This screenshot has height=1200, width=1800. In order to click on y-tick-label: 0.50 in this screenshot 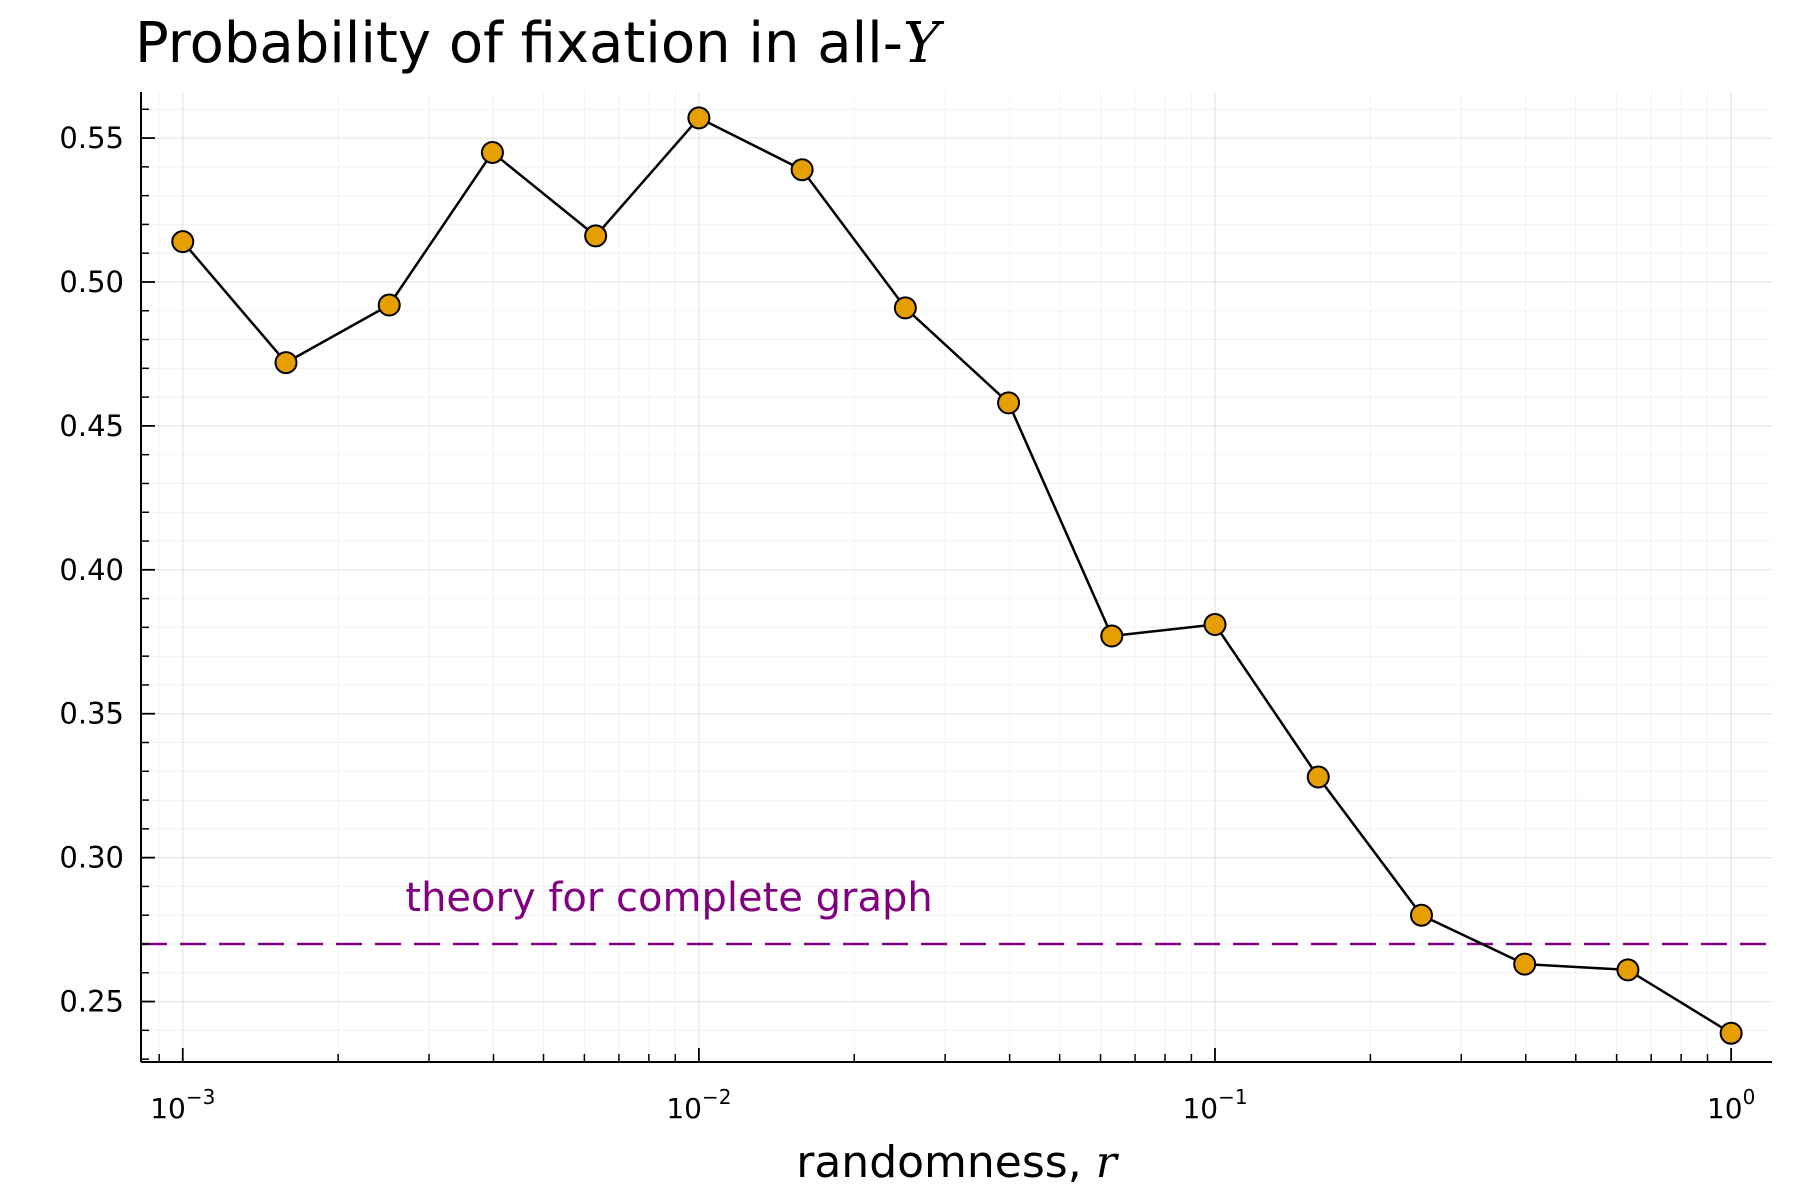, I will do `click(91, 282)`.